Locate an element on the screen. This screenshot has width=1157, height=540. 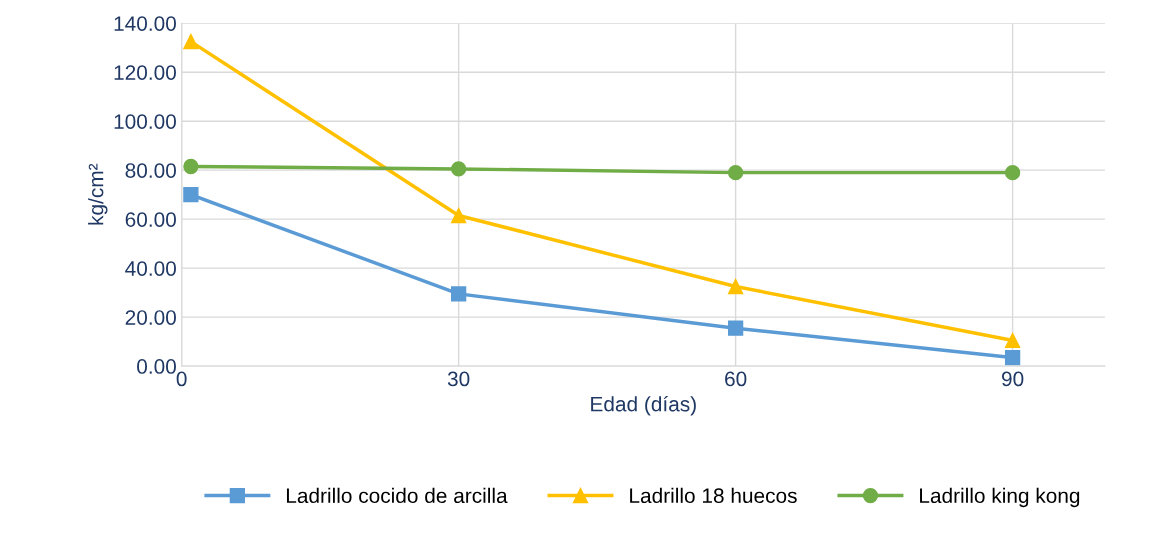
y-tick-label: 120.00 is located at coordinates (145, 72).